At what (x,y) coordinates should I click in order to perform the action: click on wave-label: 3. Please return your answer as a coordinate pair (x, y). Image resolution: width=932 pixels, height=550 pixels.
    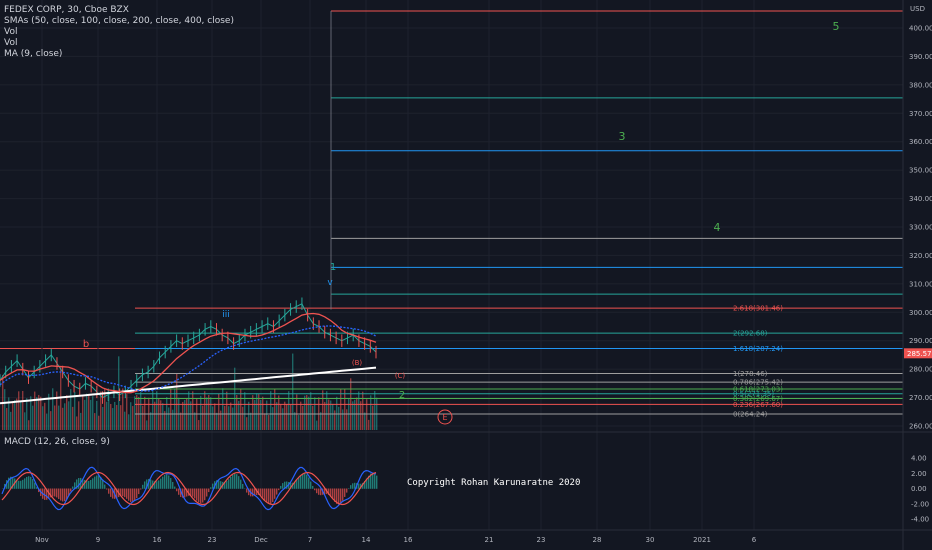
    Looking at the image, I should click on (622, 136).